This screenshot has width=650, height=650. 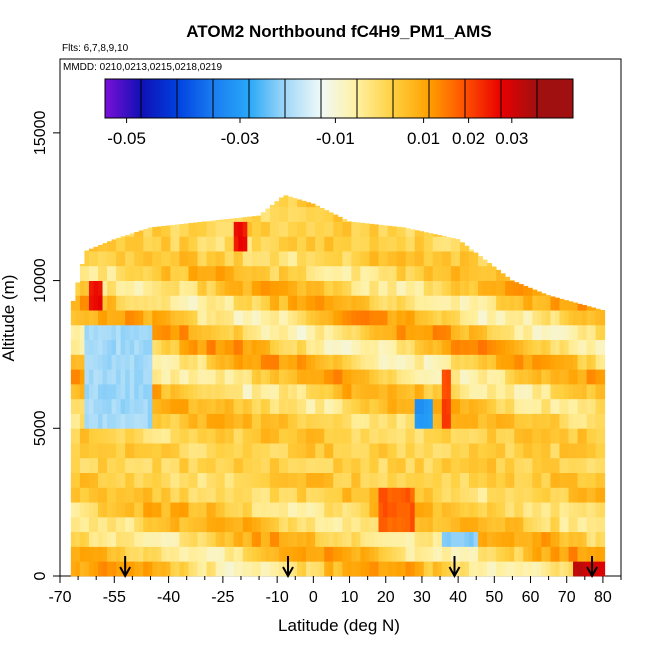 I want to click on x-axis: -70 -55 -40 -25 -10 0 10 20 30 40 50 60 70 80, so click(x=335, y=591).